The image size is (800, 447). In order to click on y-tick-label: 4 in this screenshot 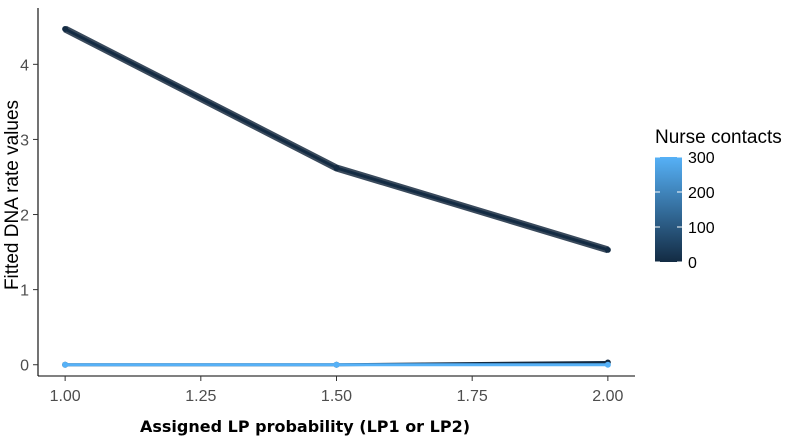, I will do `click(24, 65)`.